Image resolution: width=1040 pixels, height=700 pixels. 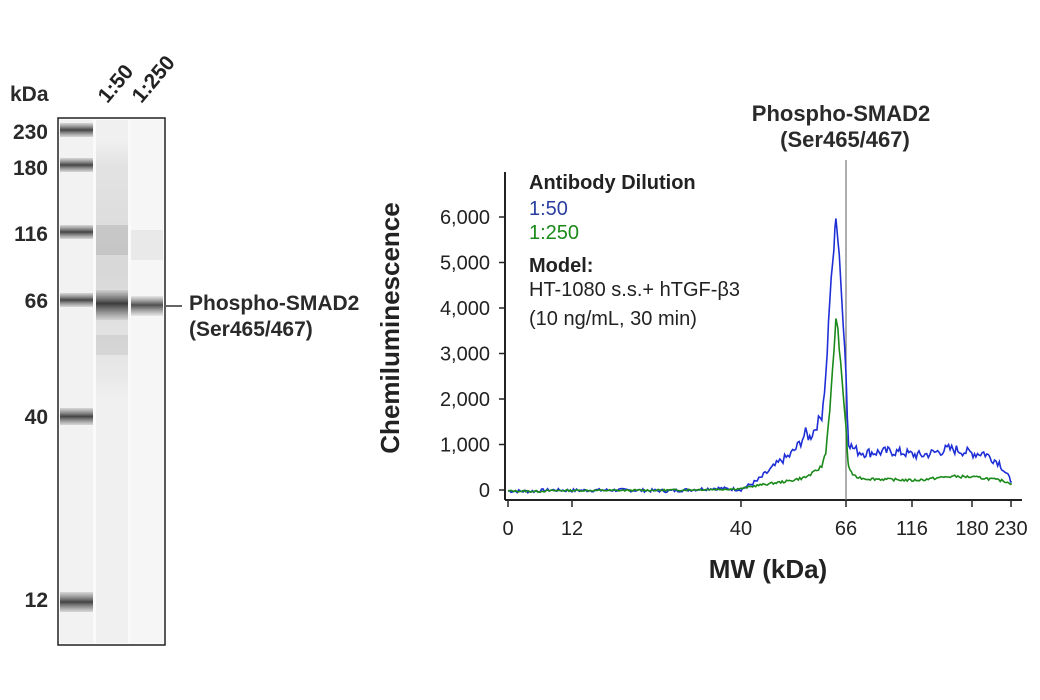 What do you see at coordinates (561, 266) in the screenshot?
I see `model-title: Model:` at bounding box center [561, 266].